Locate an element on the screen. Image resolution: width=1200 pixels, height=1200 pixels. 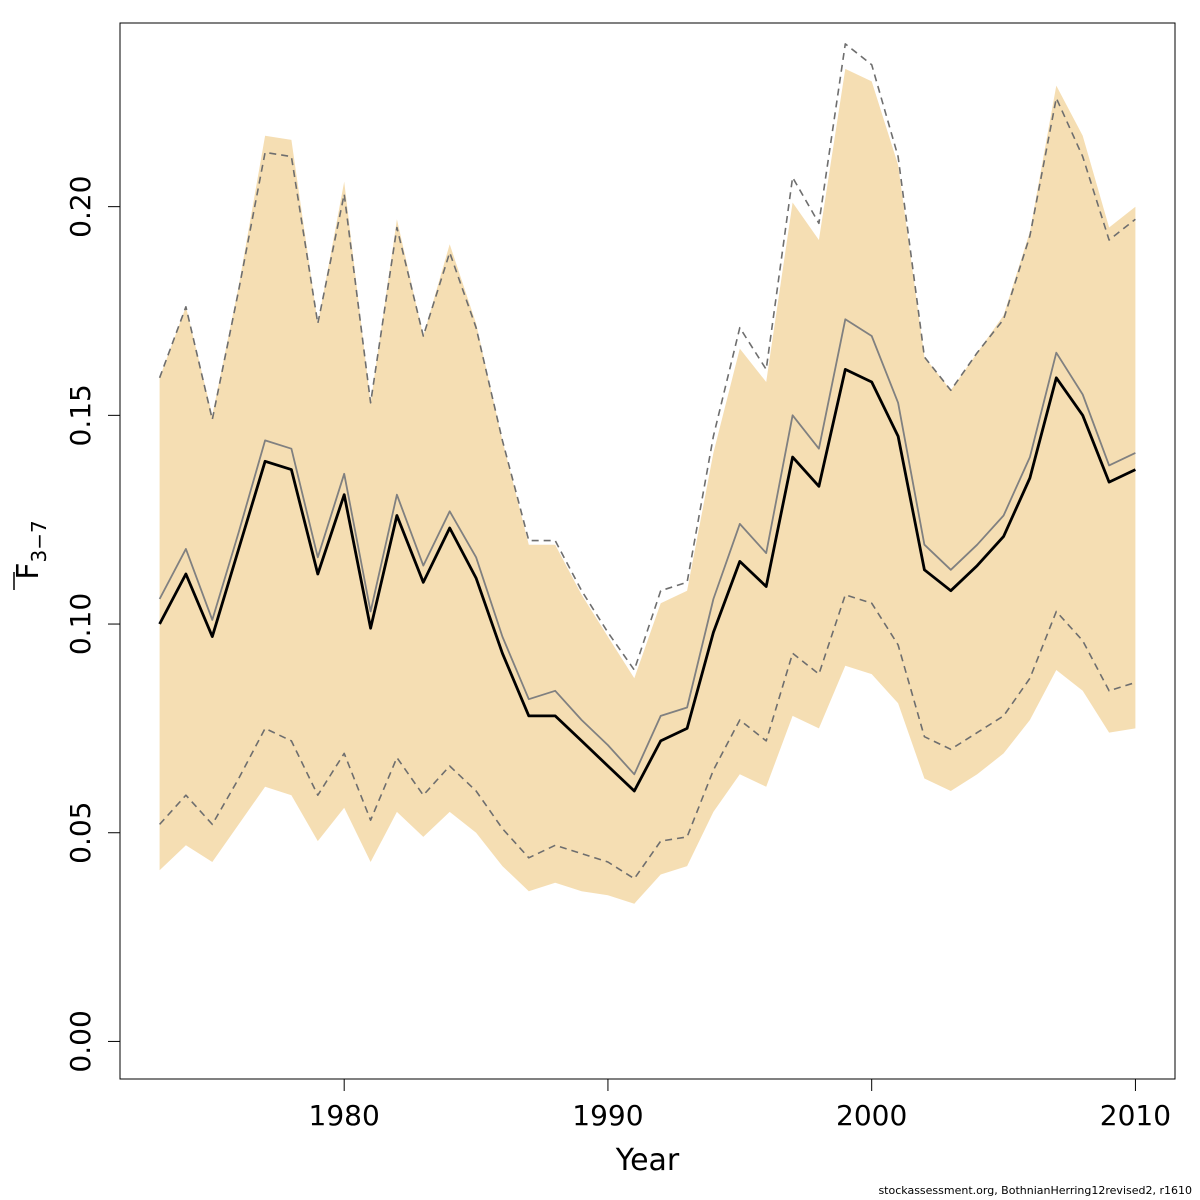
y-axis-title: F3−7 is located at coordinates (31, 555).